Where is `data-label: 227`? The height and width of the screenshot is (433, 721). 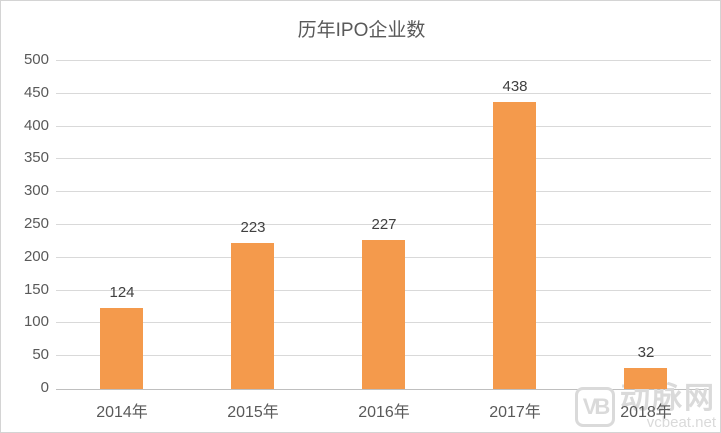
data-label: 227 is located at coordinates (384, 224).